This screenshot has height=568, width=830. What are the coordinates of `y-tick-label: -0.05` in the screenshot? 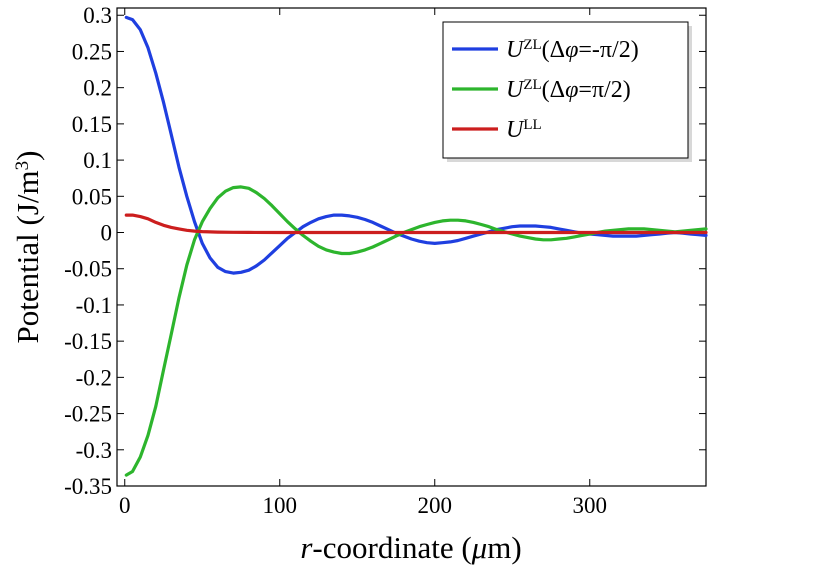 It's located at (88, 269).